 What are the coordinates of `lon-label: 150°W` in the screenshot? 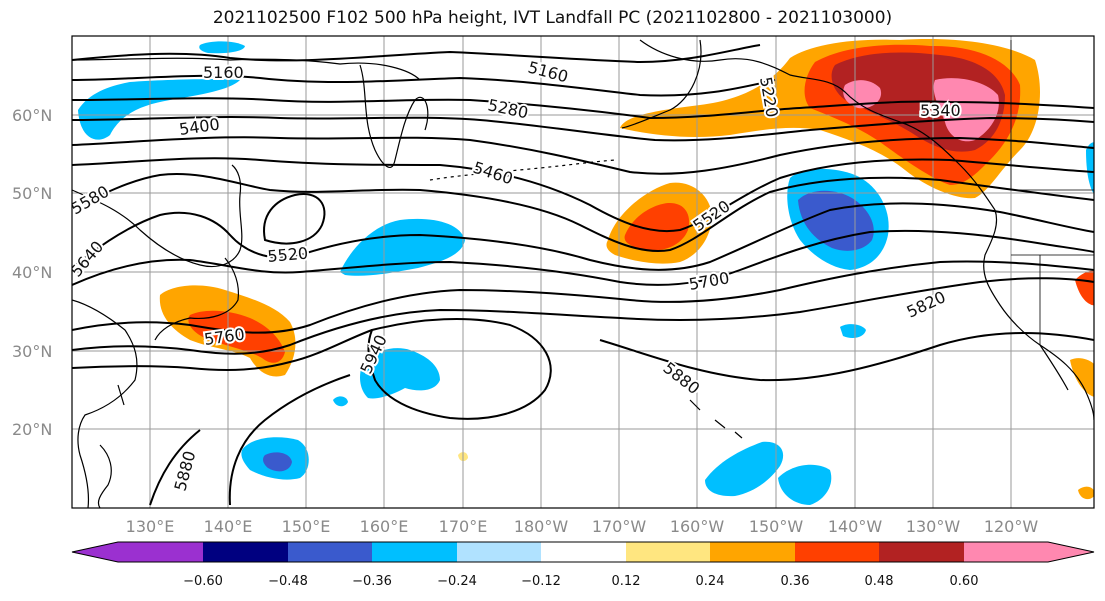 It's located at (776, 526).